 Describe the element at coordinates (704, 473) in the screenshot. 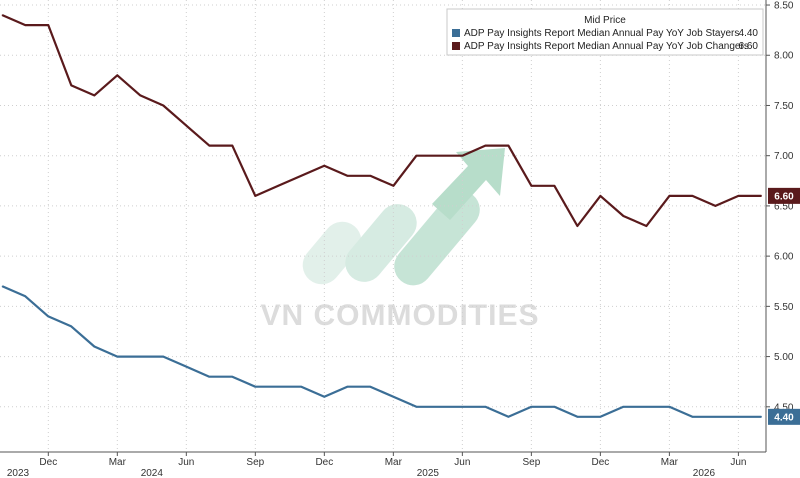

I see `x-year-label: 2026` at that location.